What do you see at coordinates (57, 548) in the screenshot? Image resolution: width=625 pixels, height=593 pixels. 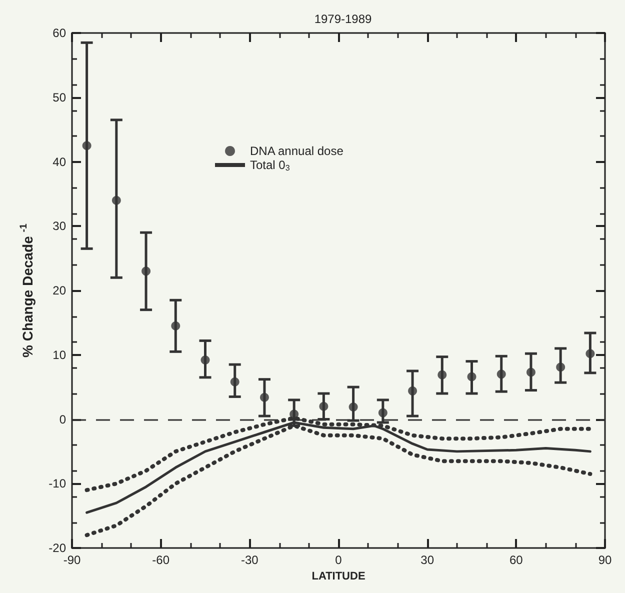 I see `y-tick-label: -20` at bounding box center [57, 548].